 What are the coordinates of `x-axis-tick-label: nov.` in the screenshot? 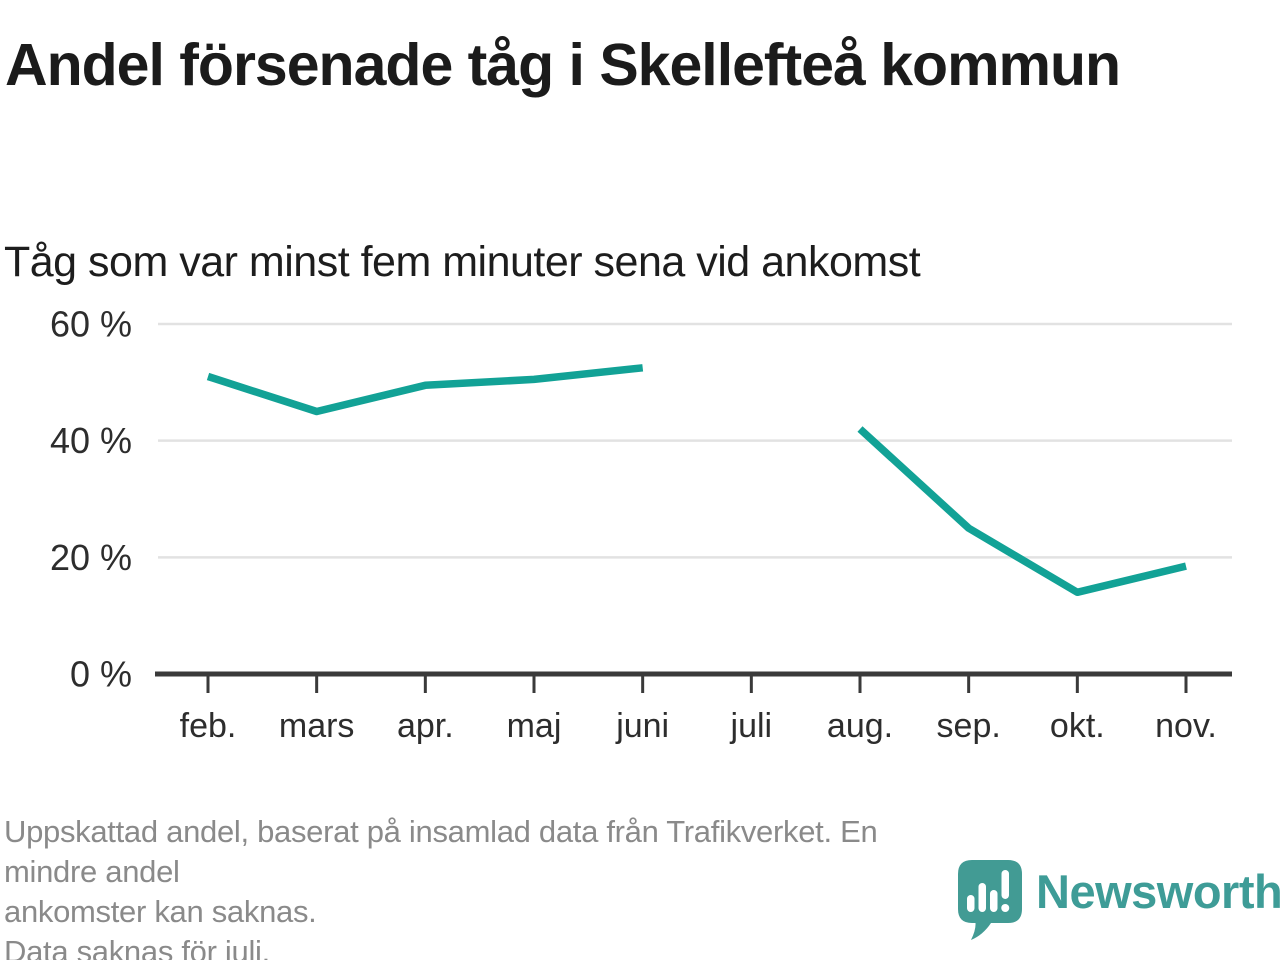 It's located at (1186, 726).